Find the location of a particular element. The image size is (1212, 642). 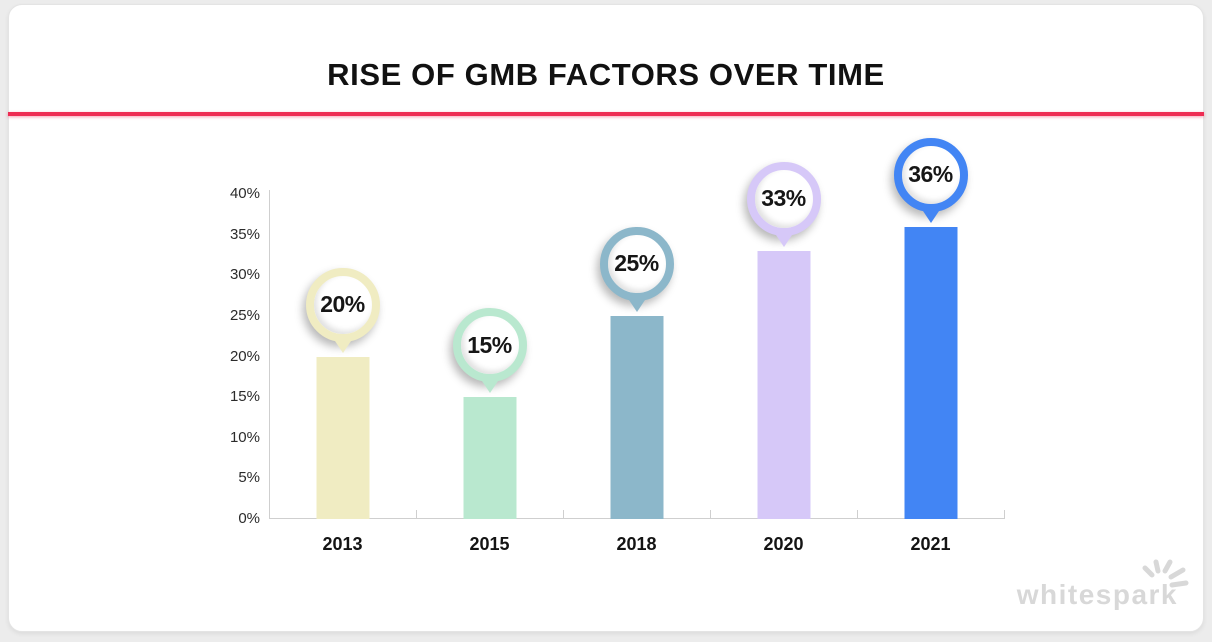

value-badge-circle: 15% is located at coordinates (489, 345).